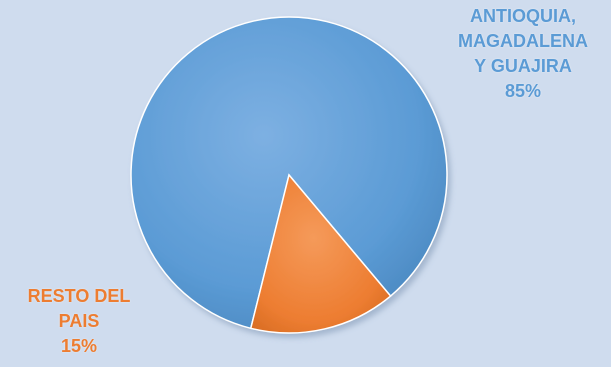 This screenshot has height=367, width=611. What do you see at coordinates (320, 253) in the screenshot?
I see `pie-slice-resto-del-pais` at bounding box center [320, 253].